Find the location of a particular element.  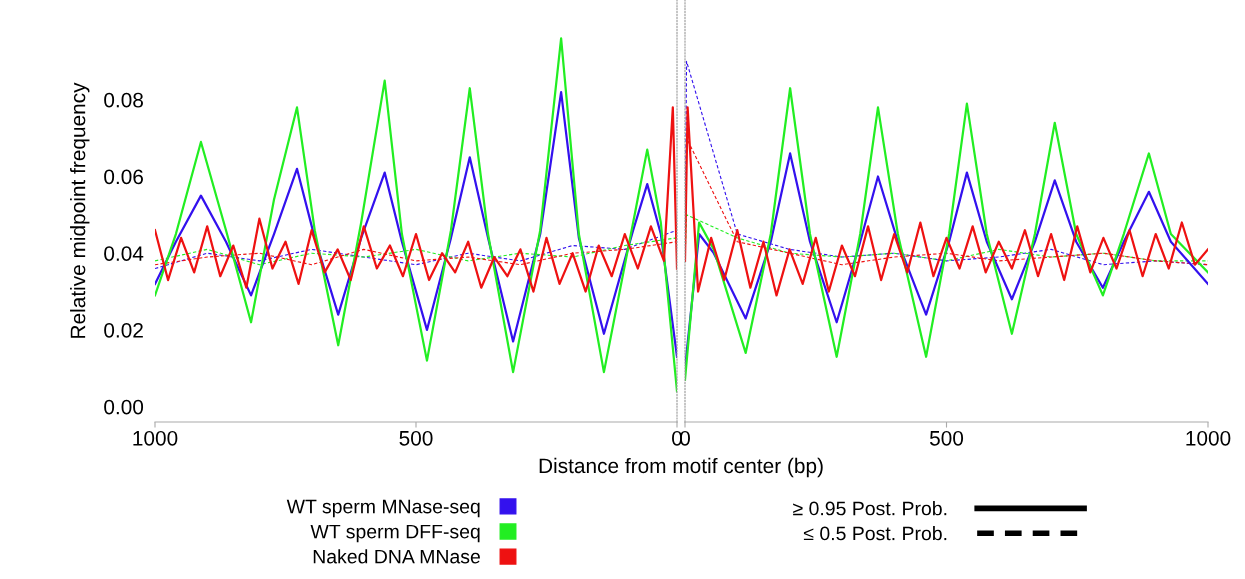

y-tick-label: 0.00 is located at coordinates (124, 407).